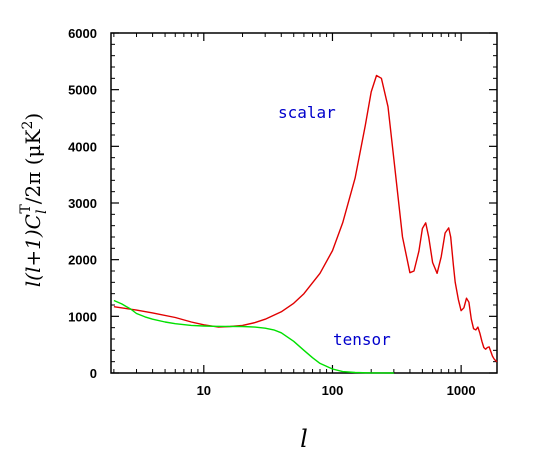 This screenshot has height=463, width=540. Describe the element at coordinates (307, 112) in the screenshot. I see `series-label-scalar: scalar` at that location.